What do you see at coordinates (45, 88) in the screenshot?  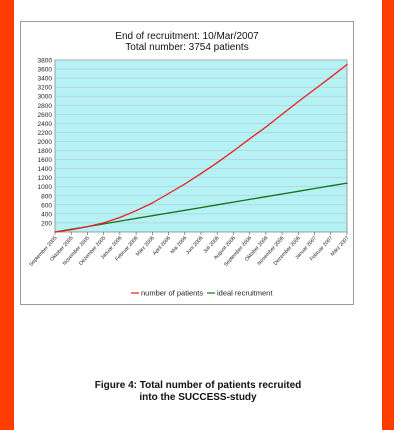 I see `y-tick-label: 3200` at bounding box center [45, 88].